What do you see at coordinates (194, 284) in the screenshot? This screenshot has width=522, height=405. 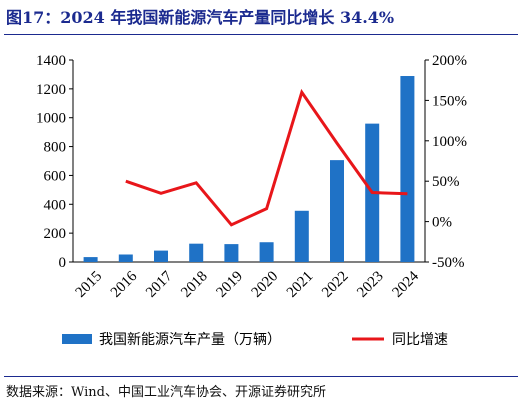 I see `x-tick-label: 2018` at bounding box center [194, 284].